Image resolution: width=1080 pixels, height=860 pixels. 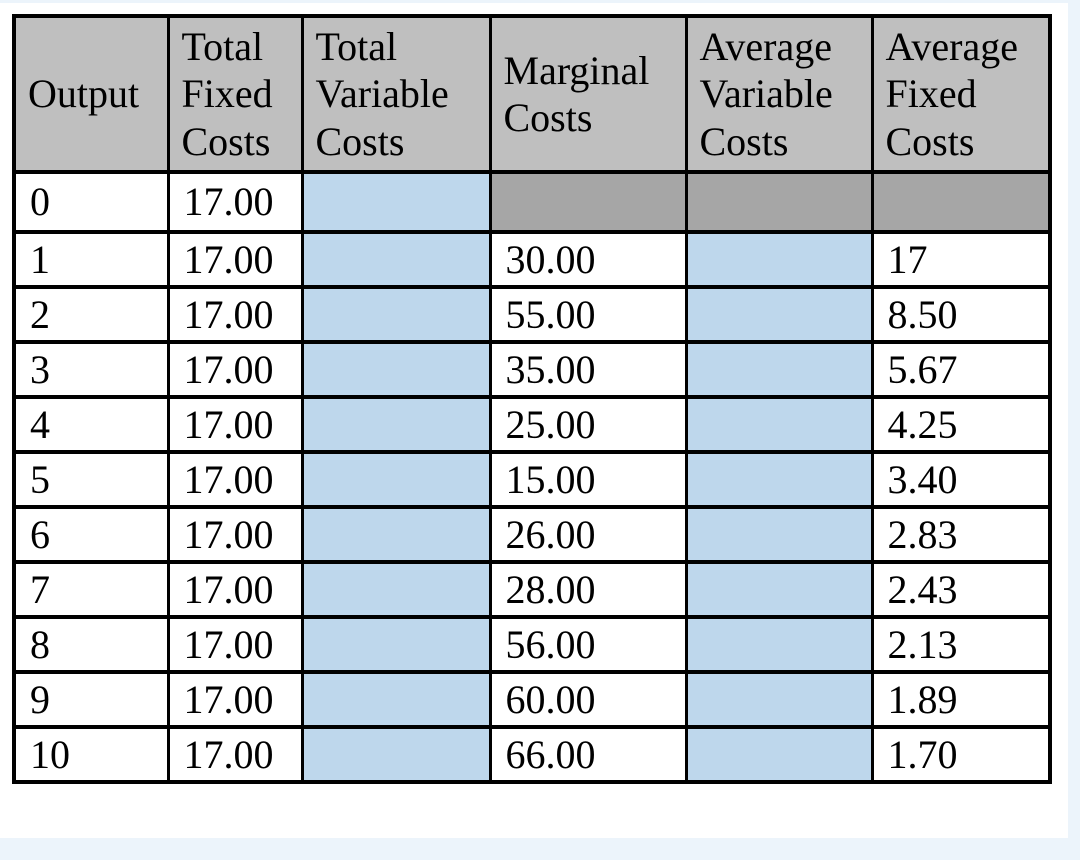 I want to click on input-cell-total-variable-costs-row0, so click(x=396, y=202).